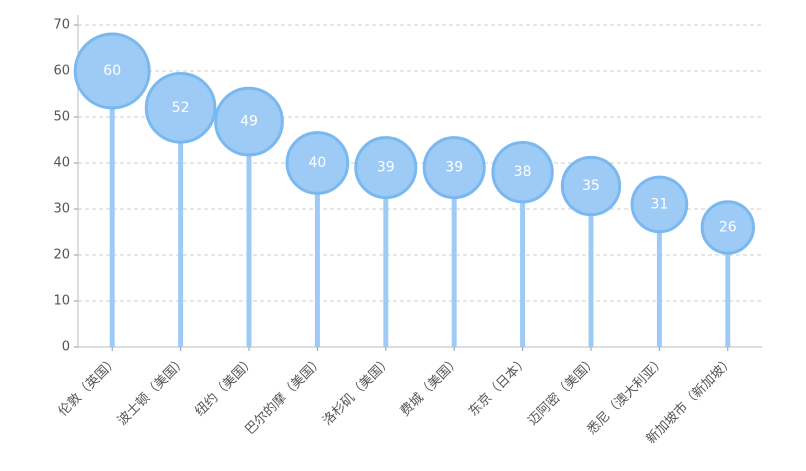 The image size is (806, 471). Describe the element at coordinates (61, 71) in the screenshot. I see `y-tick-label: 60` at that location.